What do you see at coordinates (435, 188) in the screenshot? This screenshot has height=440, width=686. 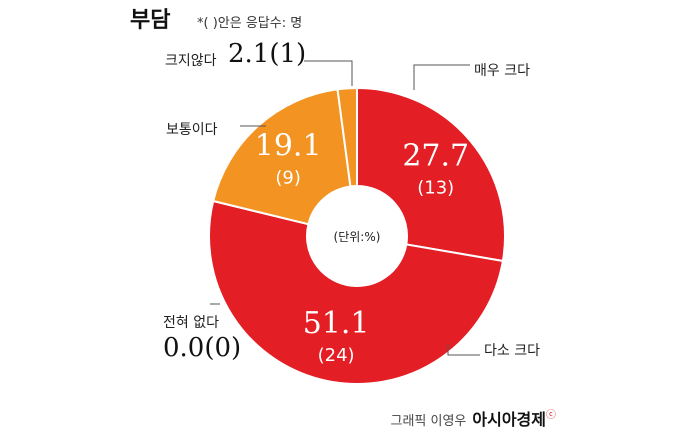 I see `slice-count-0: (13)` at bounding box center [435, 188].